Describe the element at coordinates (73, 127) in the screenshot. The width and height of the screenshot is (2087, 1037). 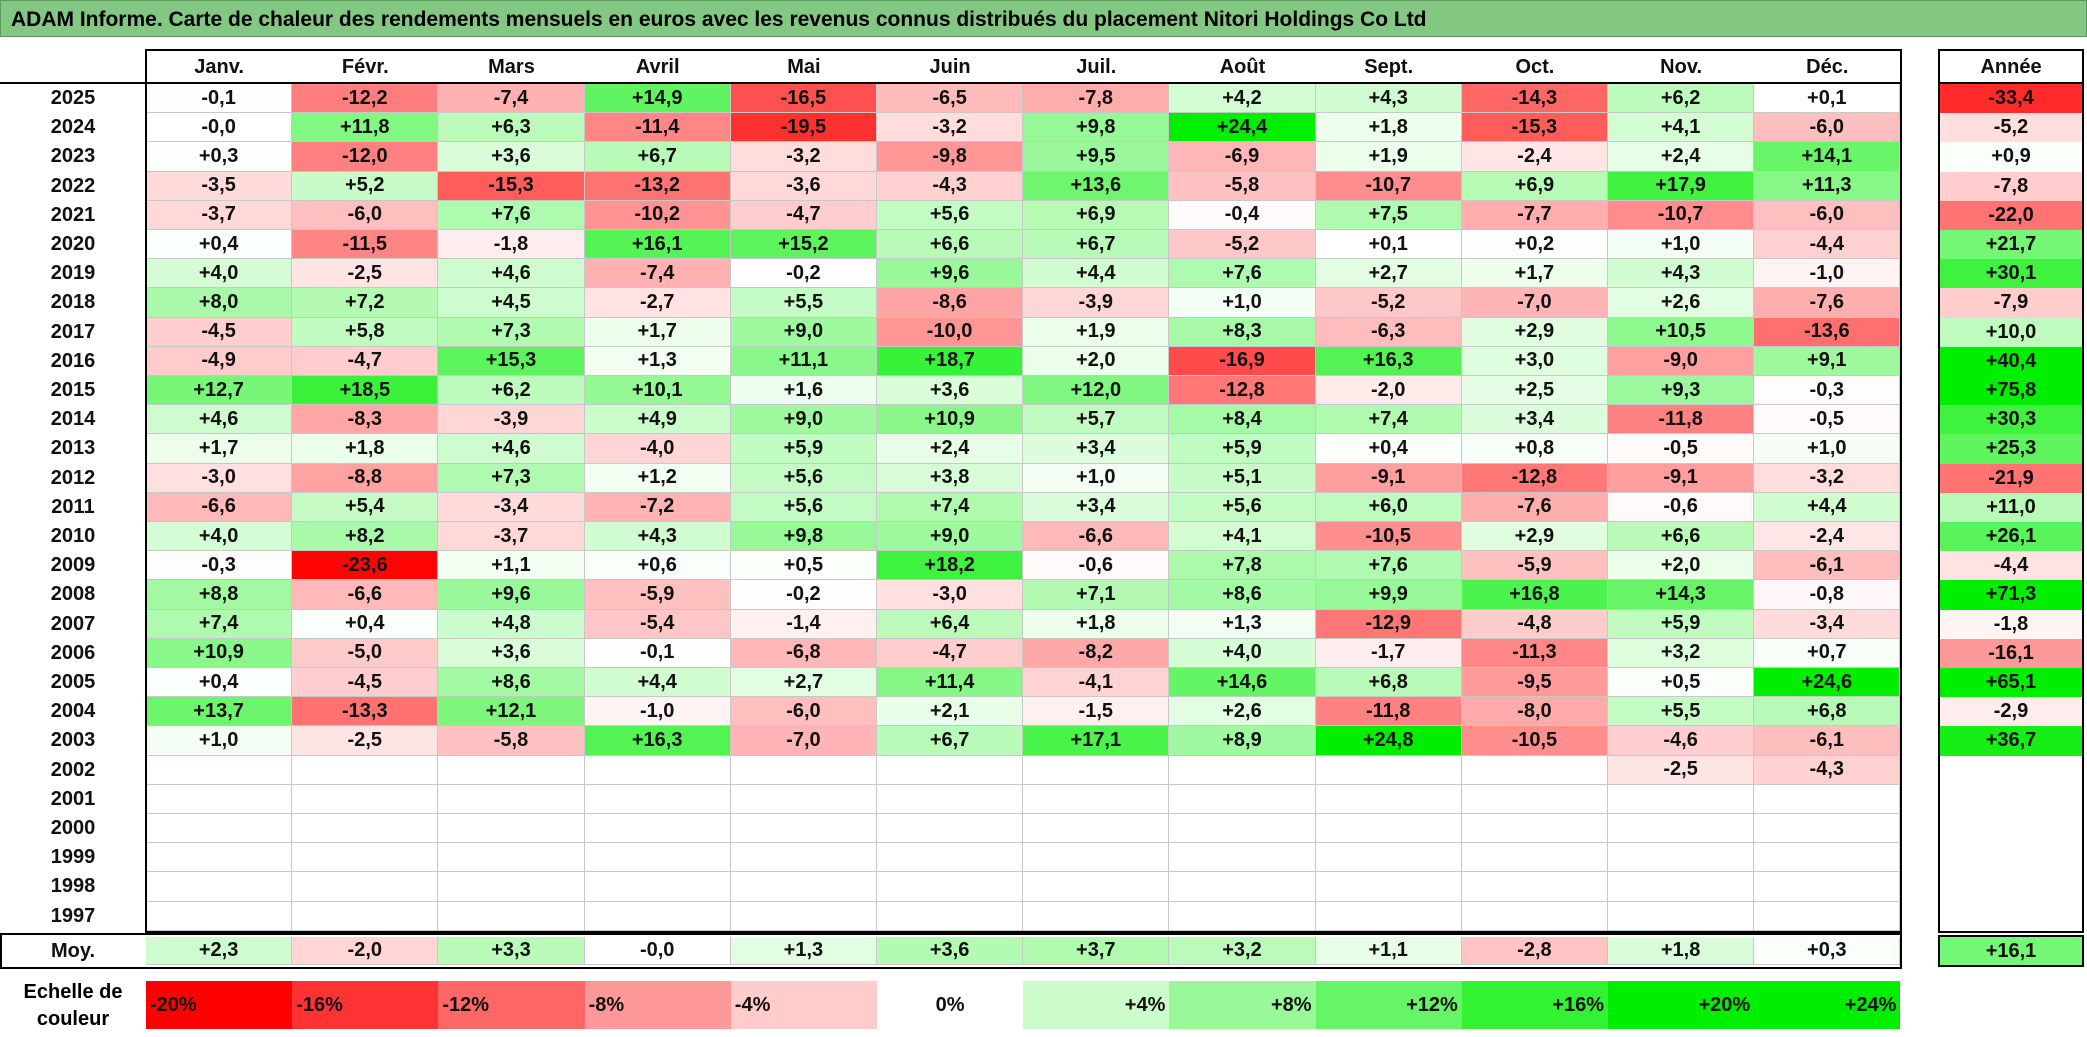
I see `year-label: 2024` at that location.